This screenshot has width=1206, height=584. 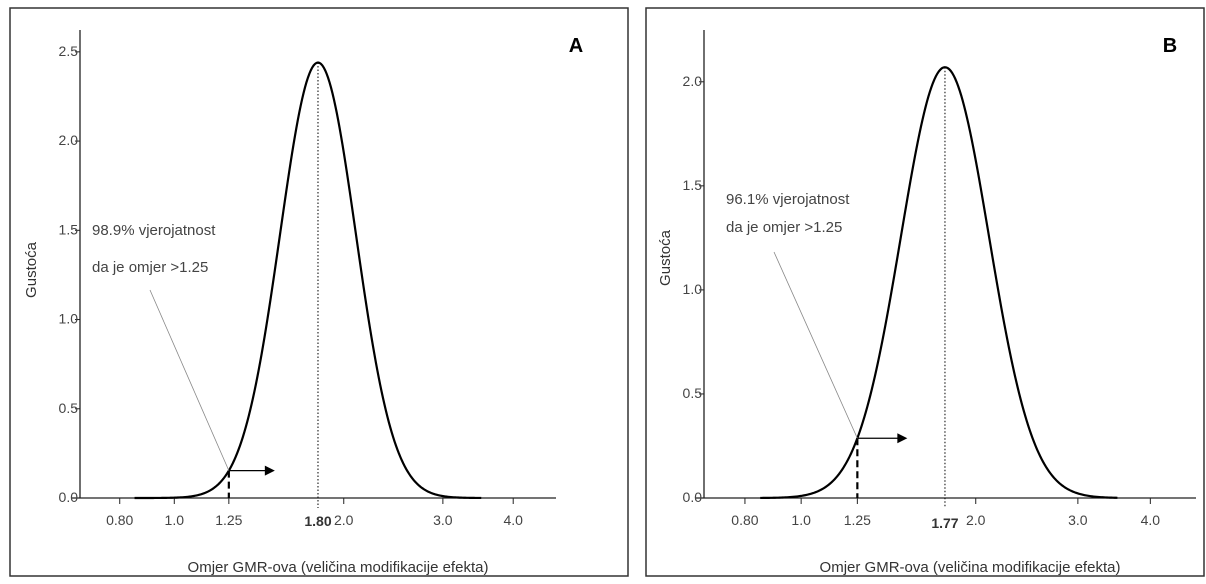 I want to click on panel-label: B, so click(x=1170, y=46).